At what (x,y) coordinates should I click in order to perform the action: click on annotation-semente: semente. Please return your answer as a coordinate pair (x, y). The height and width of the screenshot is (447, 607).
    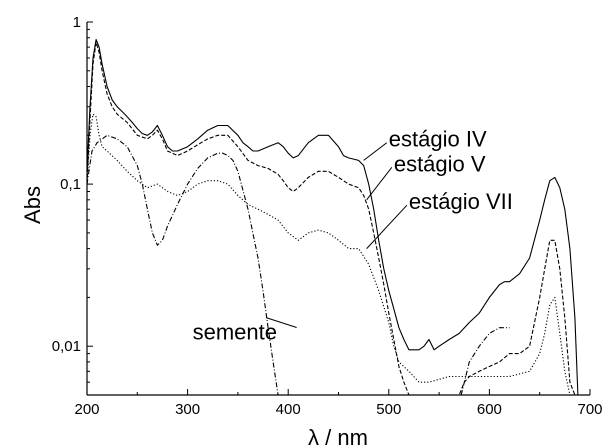
    Looking at the image, I should click on (235, 331).